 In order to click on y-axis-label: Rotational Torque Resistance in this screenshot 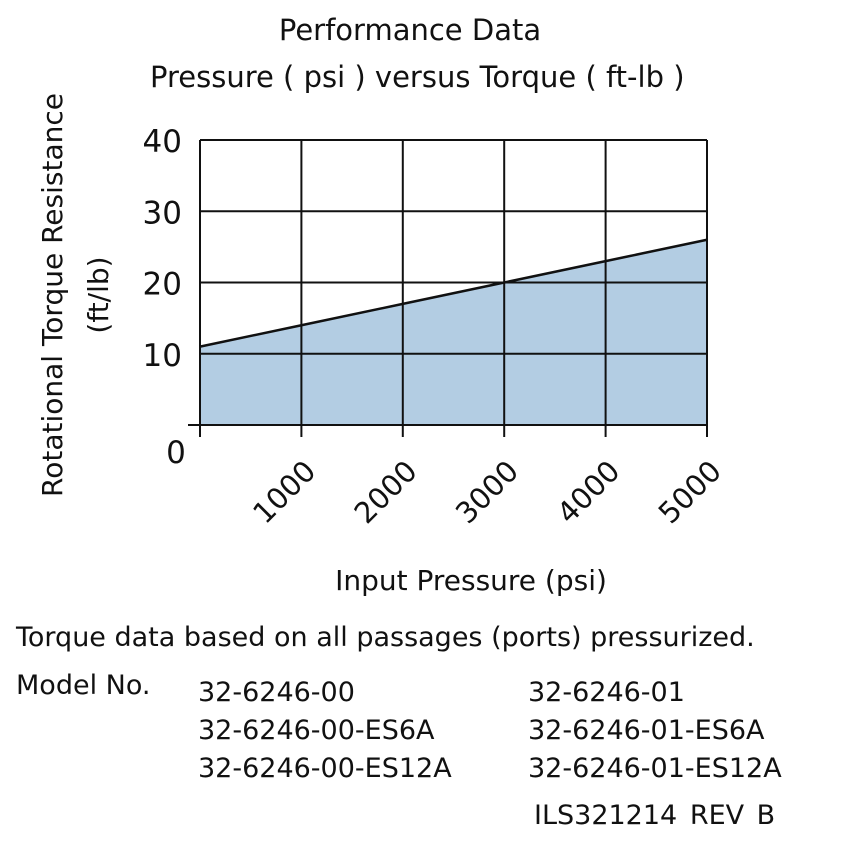, I will do `click(52, 295)`.